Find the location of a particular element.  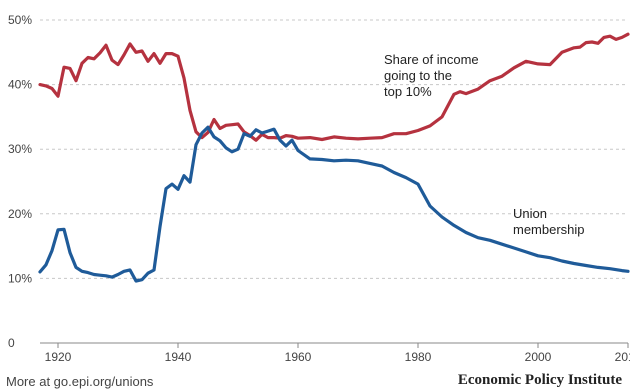

top10-series-label: Share of income going to the top 10% is located at coordinates (431, 75).